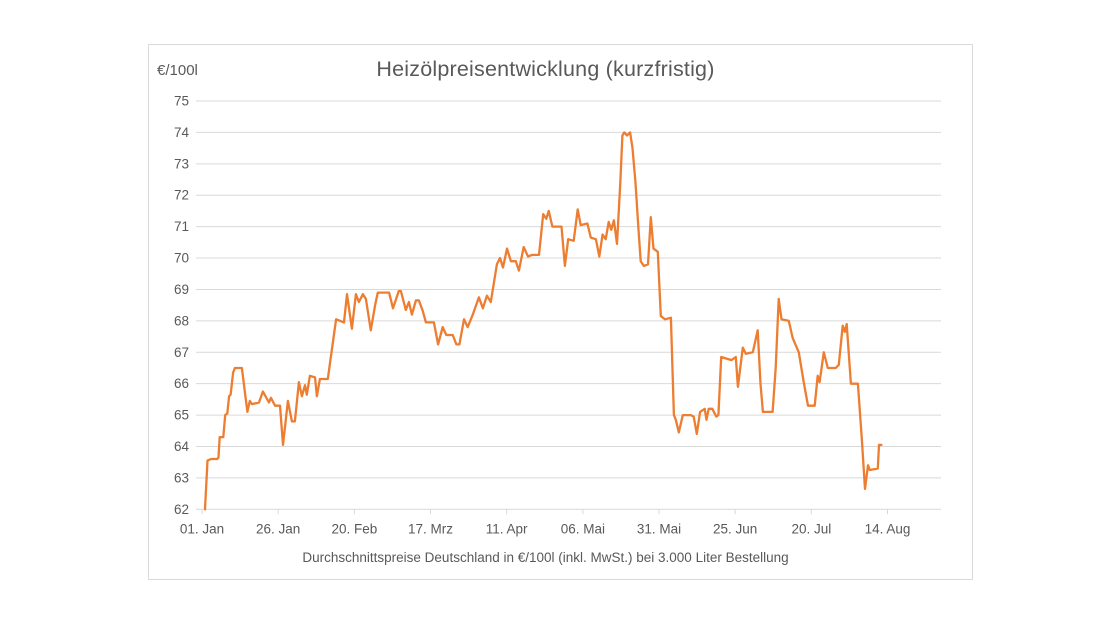  Describe the element at coordinates (811, 528) in the screenshot. I see `x-tick-label: 20. Jul` at that location.